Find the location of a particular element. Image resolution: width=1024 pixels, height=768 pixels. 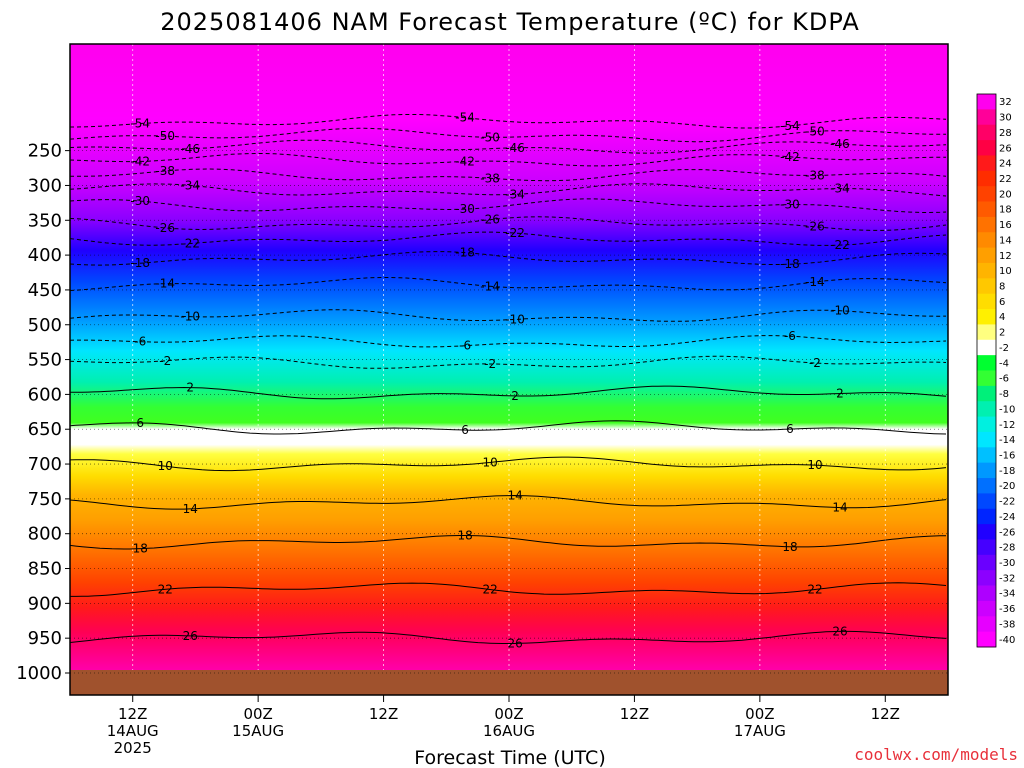

colorbar-label: -38 is located at coordinates (1007, 624).